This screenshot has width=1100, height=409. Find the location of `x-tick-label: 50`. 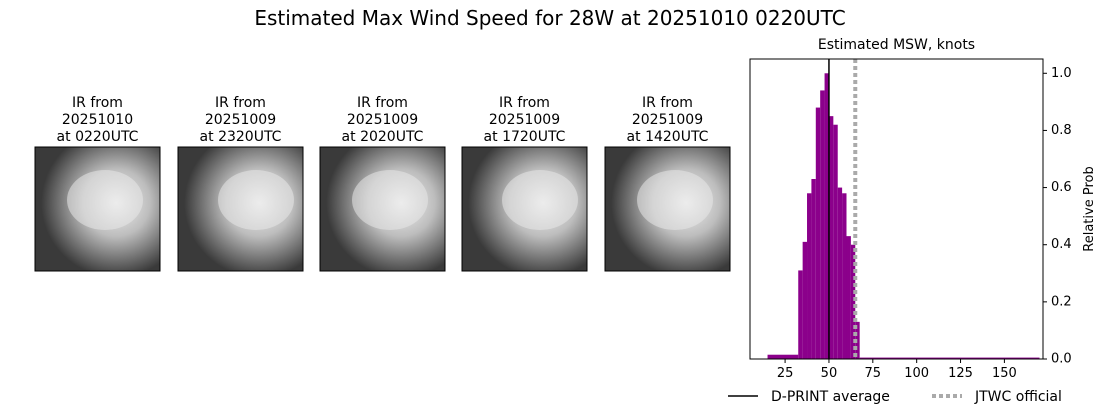

x-tick-label: 50 is located at coordinates (829, 373).